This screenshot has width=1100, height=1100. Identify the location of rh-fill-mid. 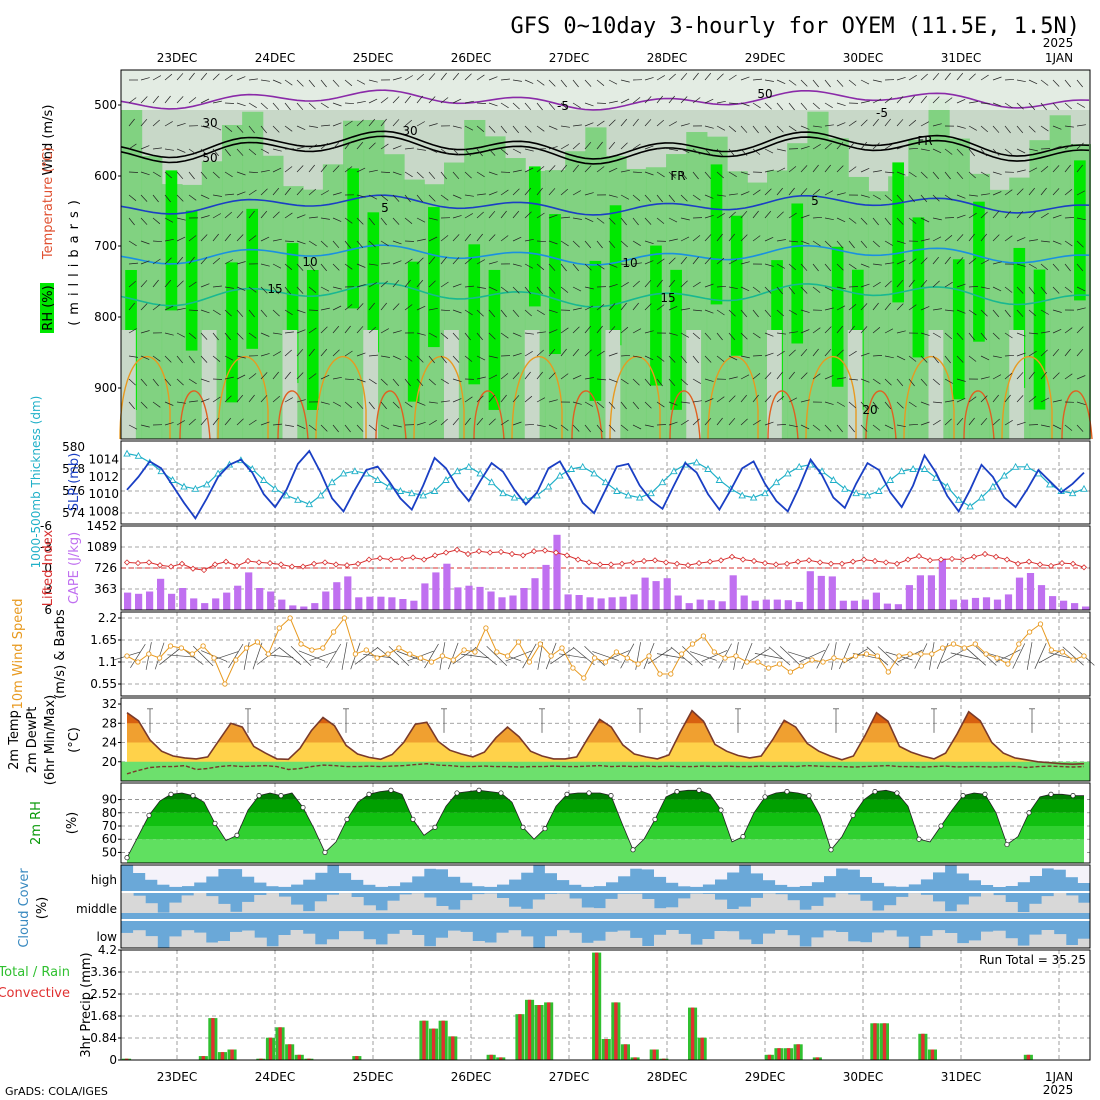
(576, 295).